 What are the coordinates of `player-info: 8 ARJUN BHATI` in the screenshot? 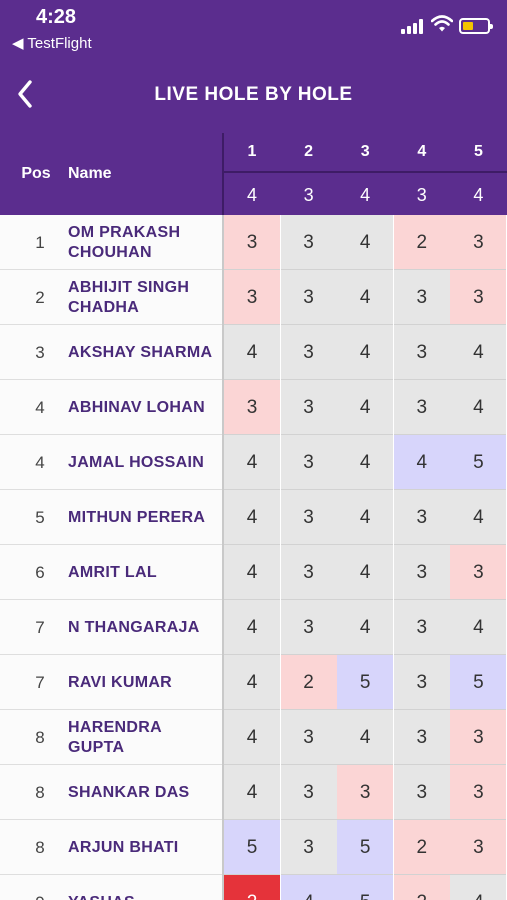 It's located at (111, 847).